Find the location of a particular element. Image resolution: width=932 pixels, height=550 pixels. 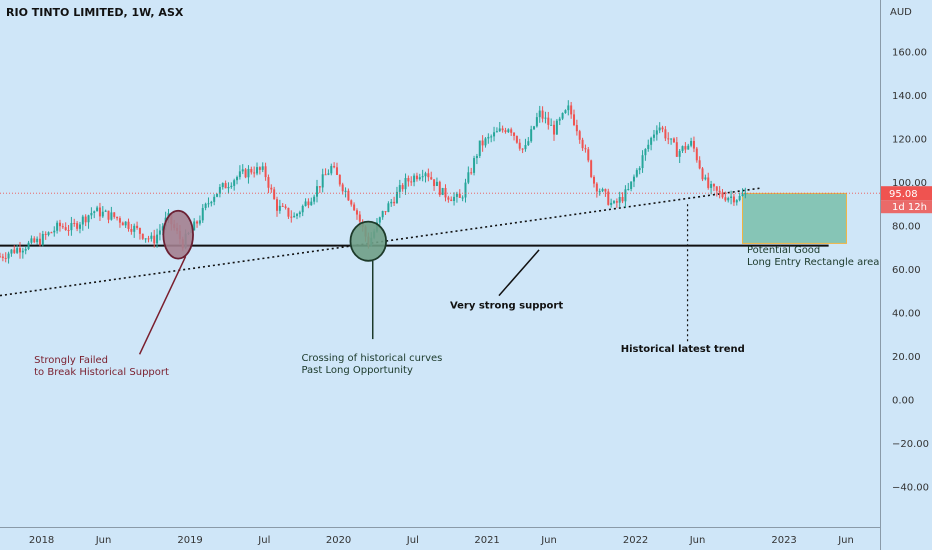

failed-support-note-line: Strongly Failed is located at coordinates (71, 360).